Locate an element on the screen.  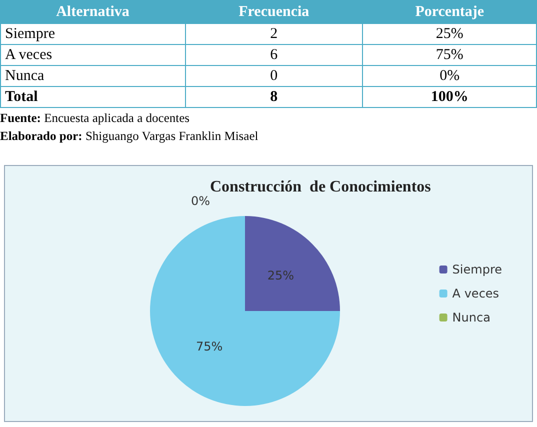
text: Frecuencia is located at coordinates (274, 12).